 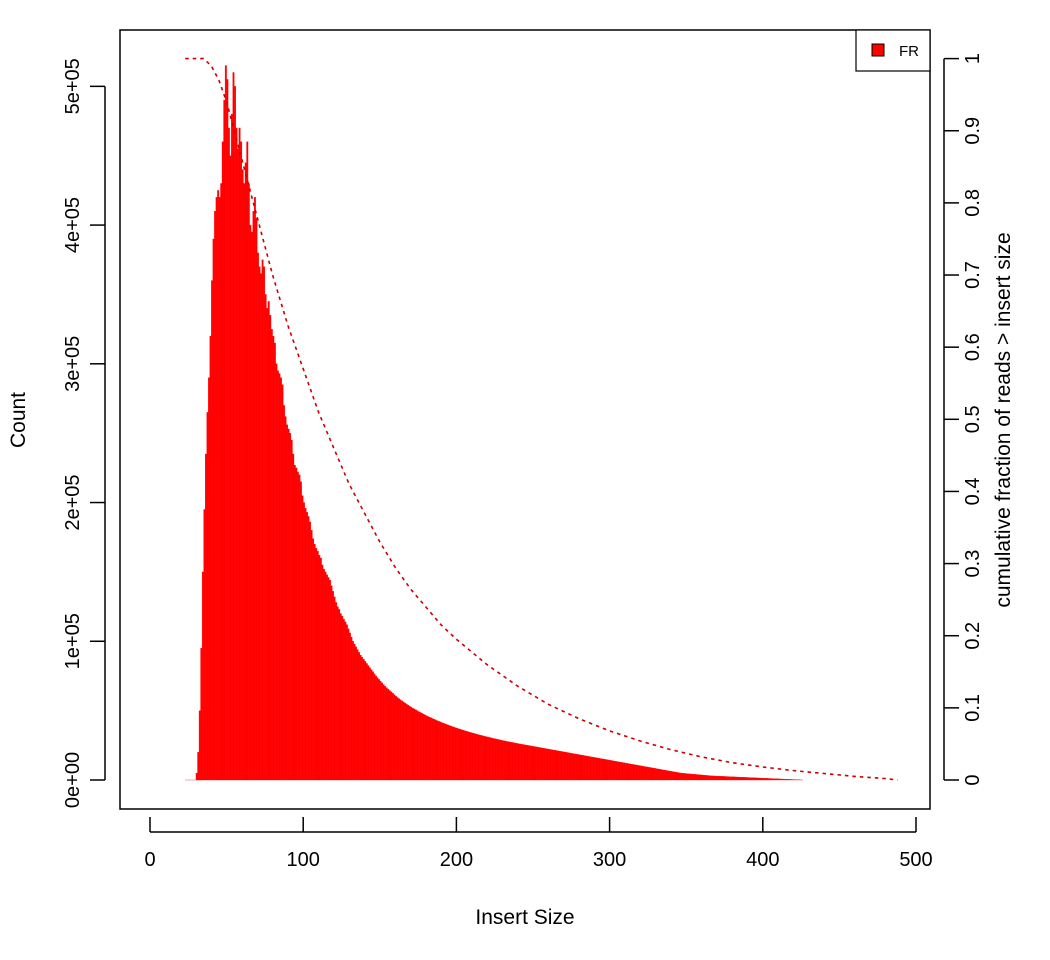 I want to click on legend-box, so click(x=893, y=50).